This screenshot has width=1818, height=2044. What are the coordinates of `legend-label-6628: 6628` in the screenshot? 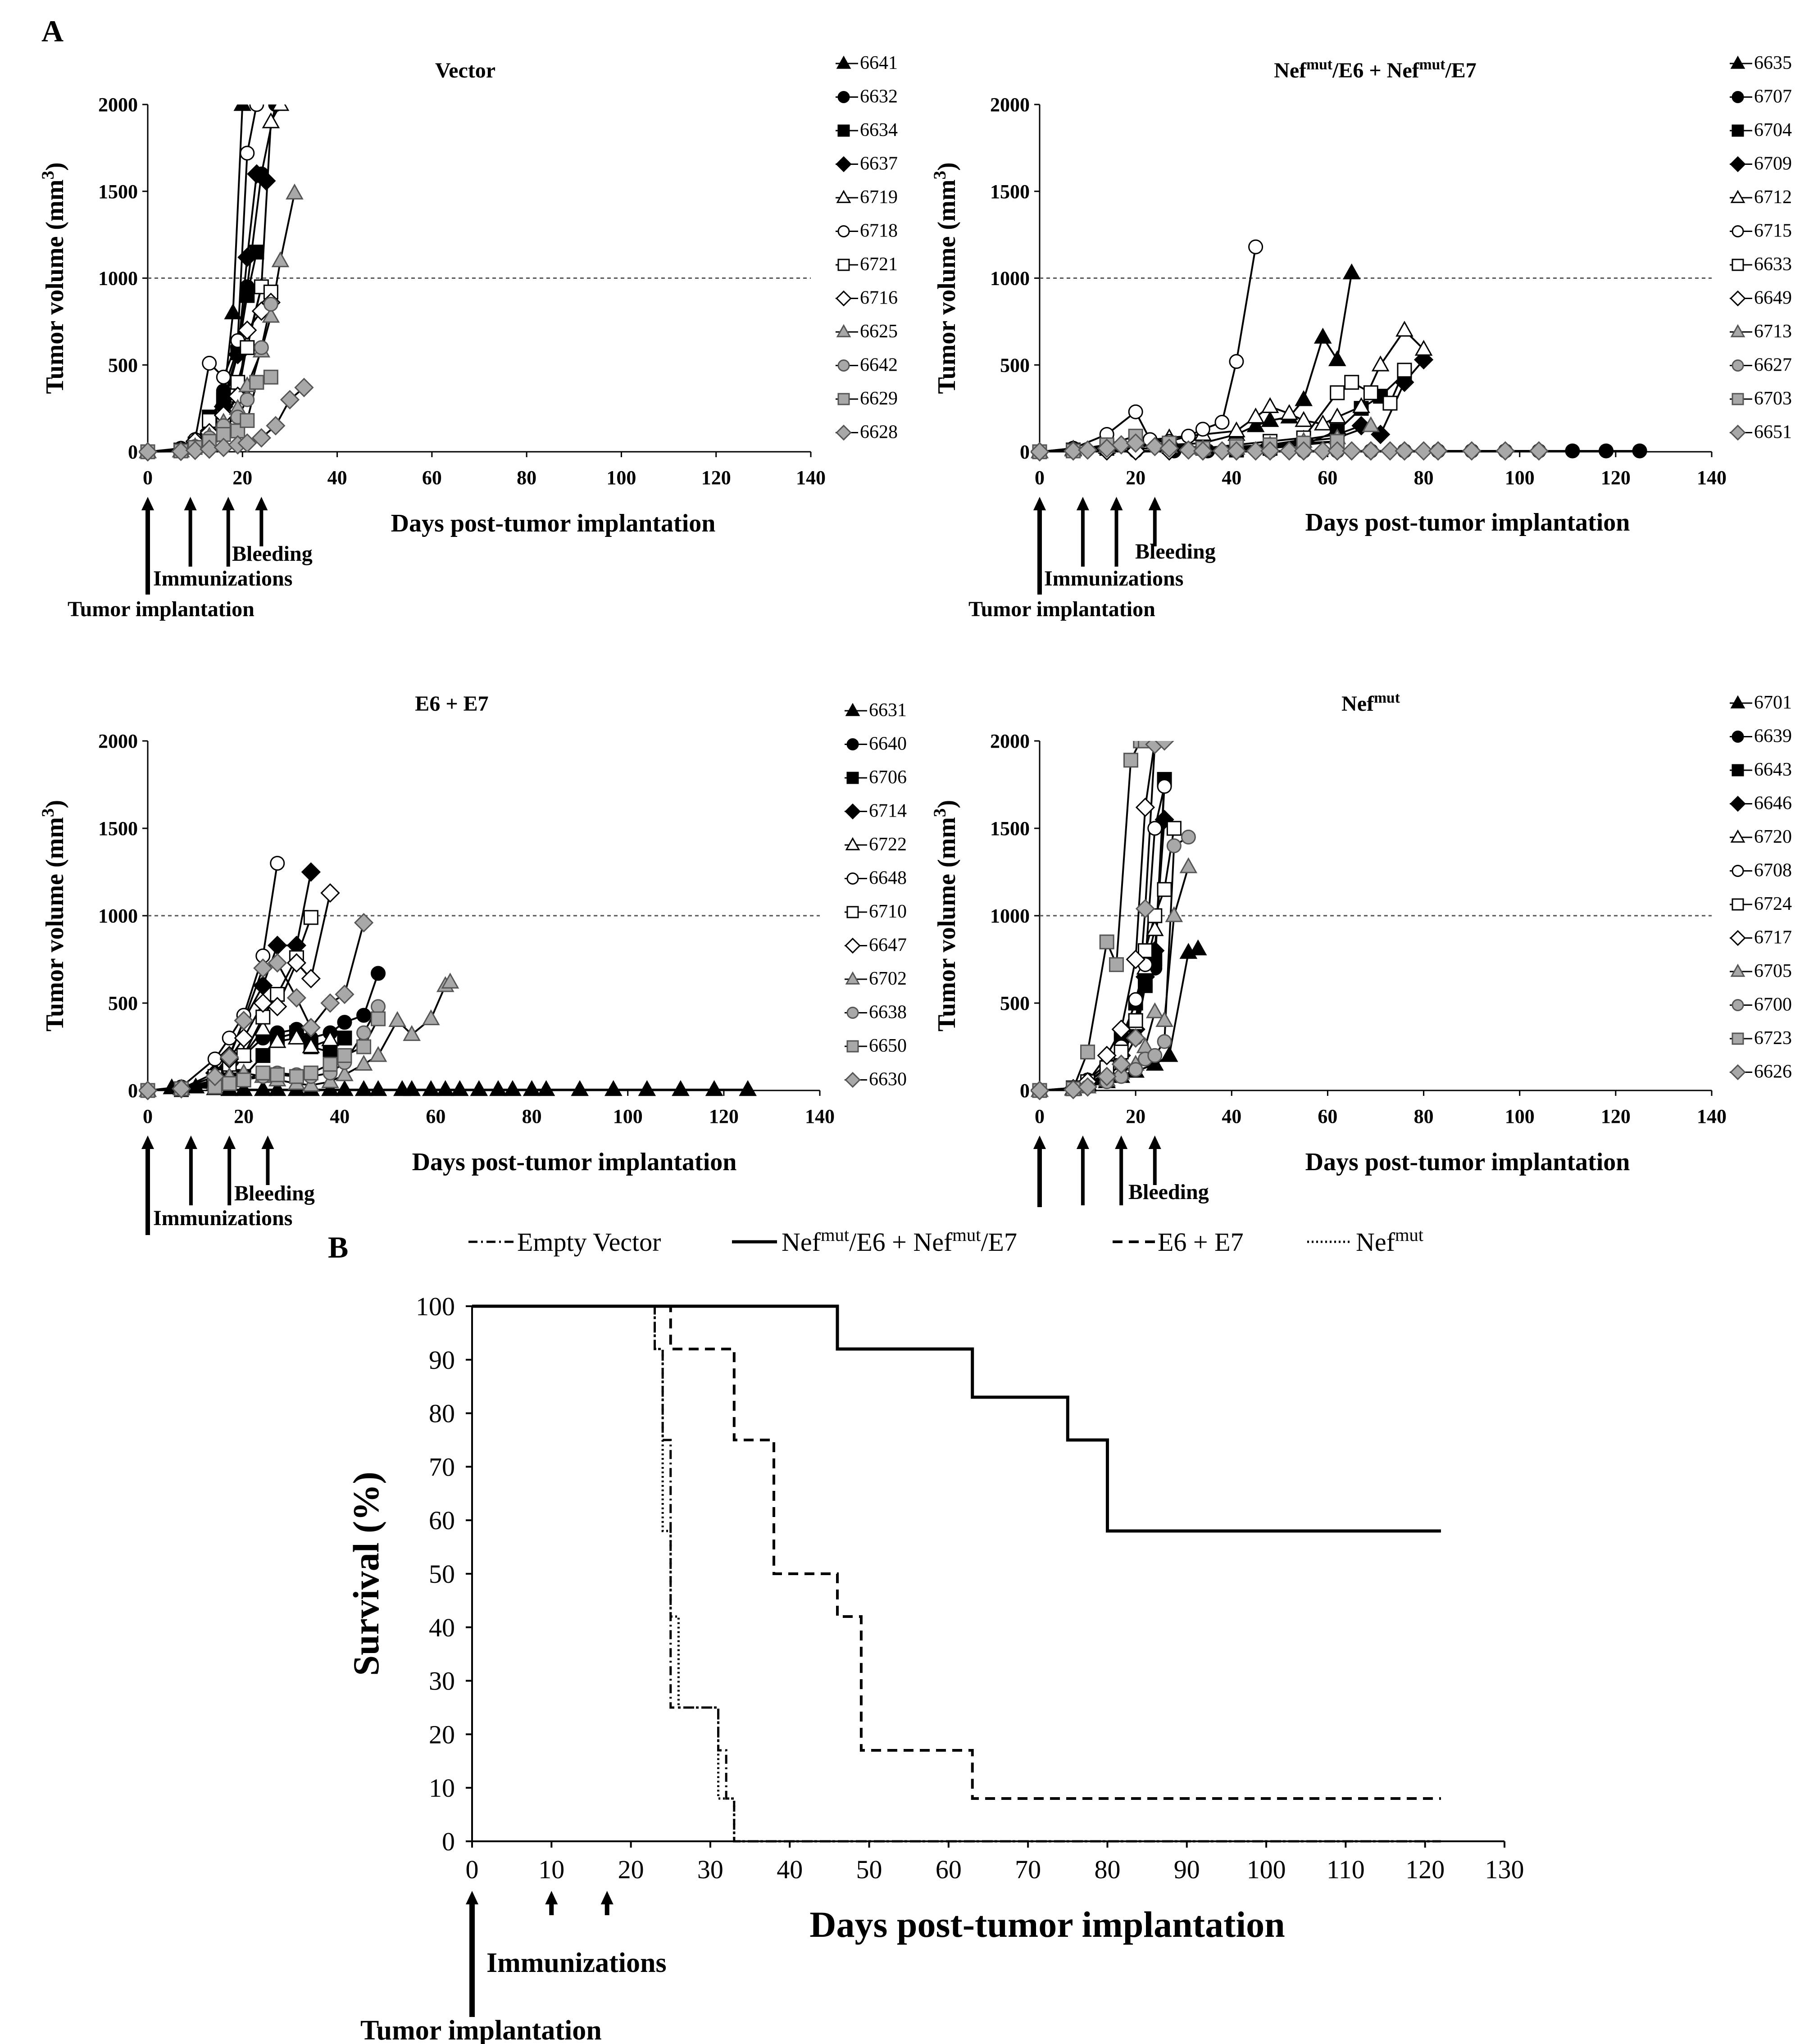 It's located at (879, 433).